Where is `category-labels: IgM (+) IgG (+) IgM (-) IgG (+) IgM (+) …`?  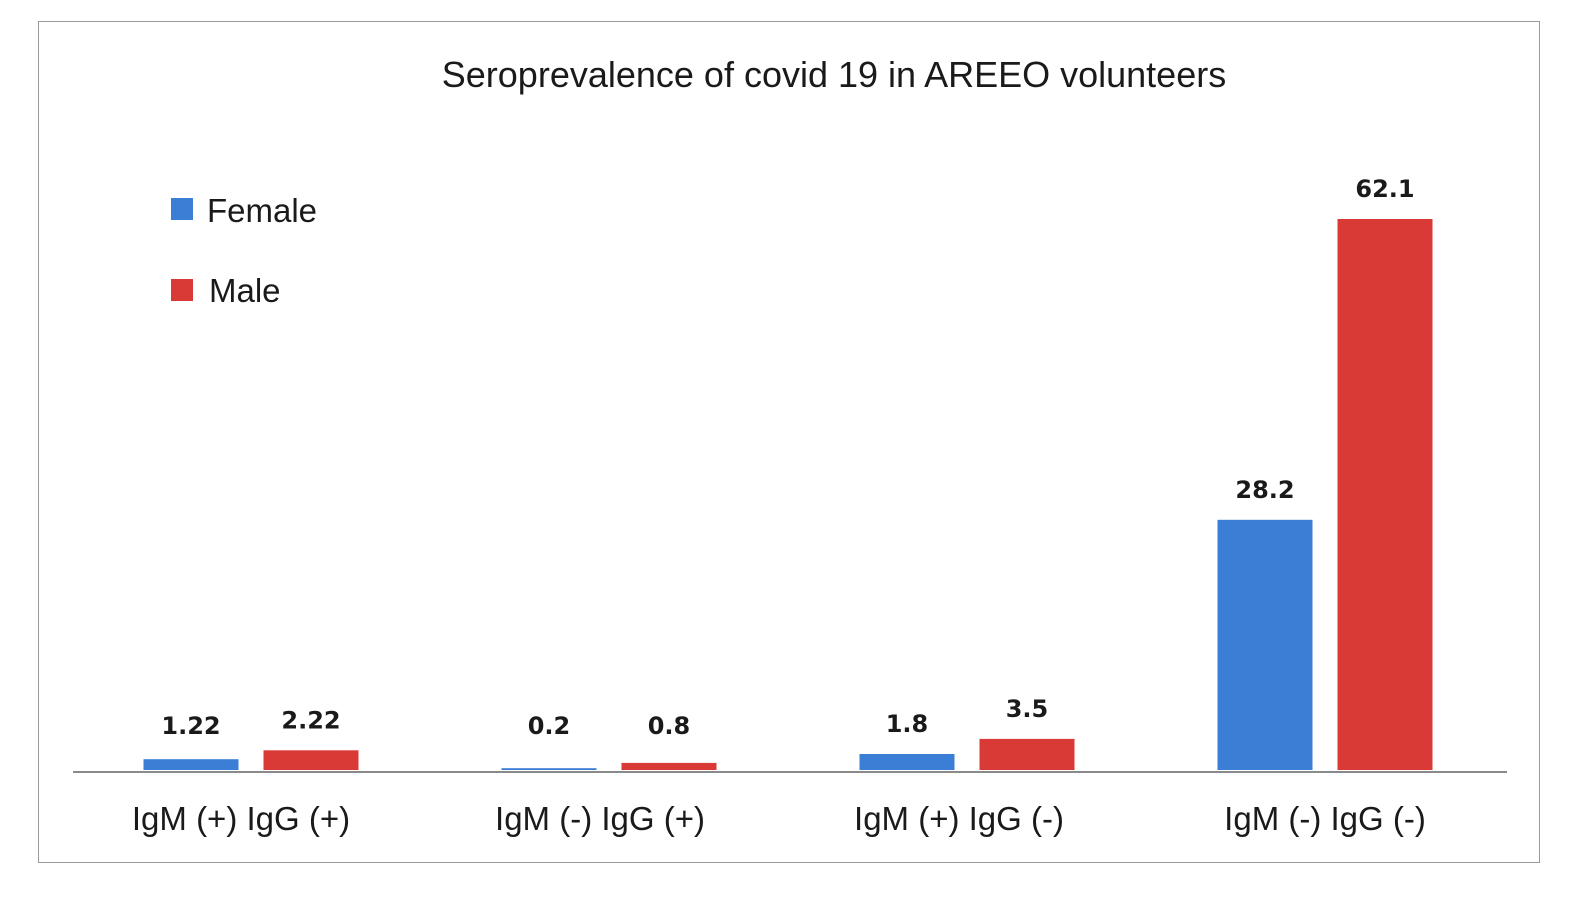
category-labels: IgM (+) IgG (+) IgM (-) IgG (+) IgM (+) … is located at coordinates (779, 818).